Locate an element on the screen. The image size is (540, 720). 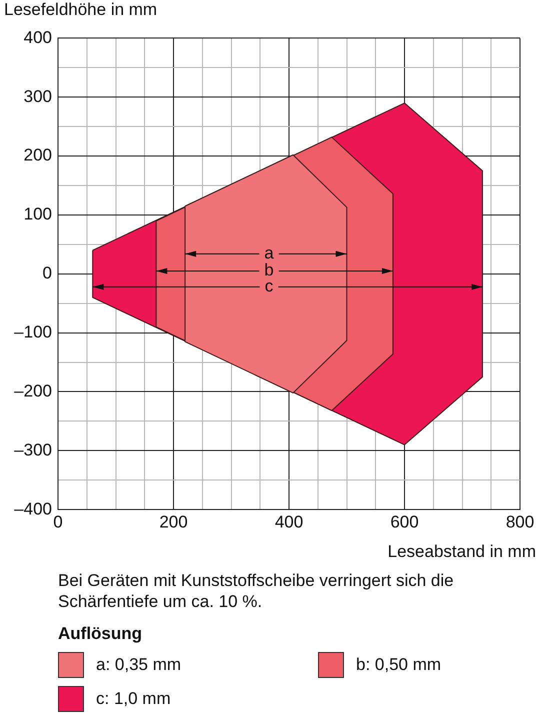
y-tick-label: 100 is located at coordinates (38, 214).